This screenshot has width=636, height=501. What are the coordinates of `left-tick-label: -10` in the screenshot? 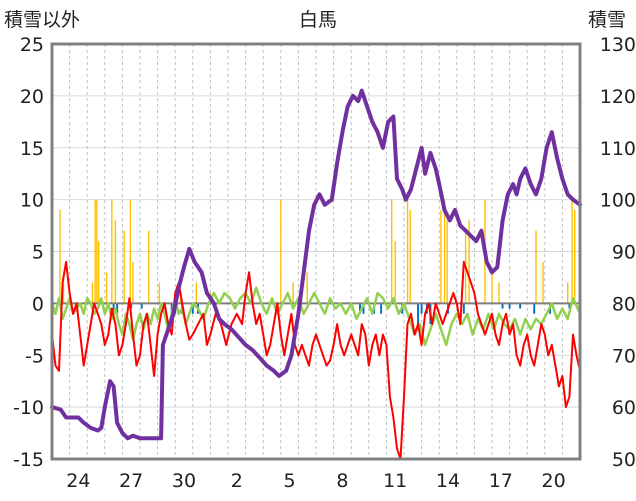 It's located at (28, 408).